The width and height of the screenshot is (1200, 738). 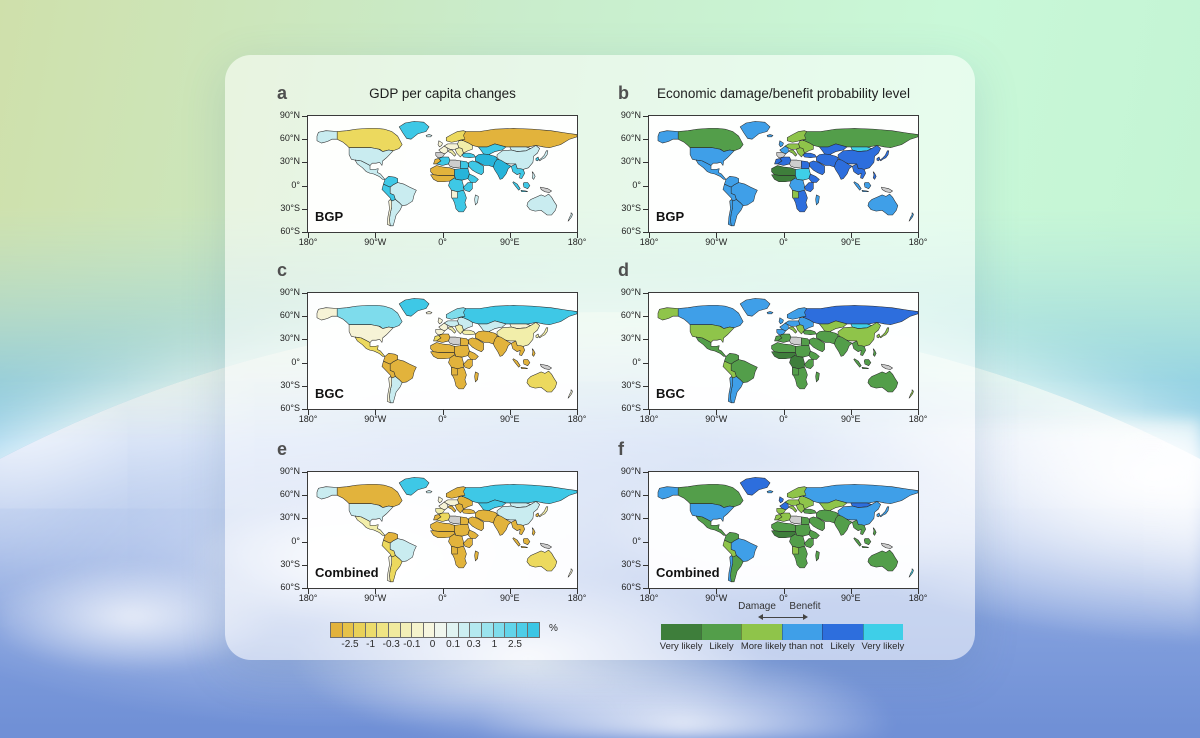 I want to click on y-tick-label: 60°S, so click(x=631, y=587).